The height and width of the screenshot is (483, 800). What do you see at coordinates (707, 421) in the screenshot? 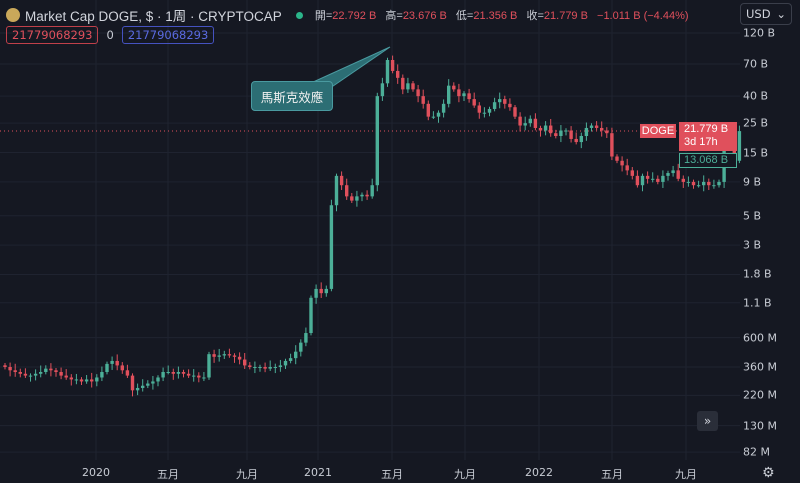
I see `scroll-to-realtime-button: »` at bounding box center [707, 421].